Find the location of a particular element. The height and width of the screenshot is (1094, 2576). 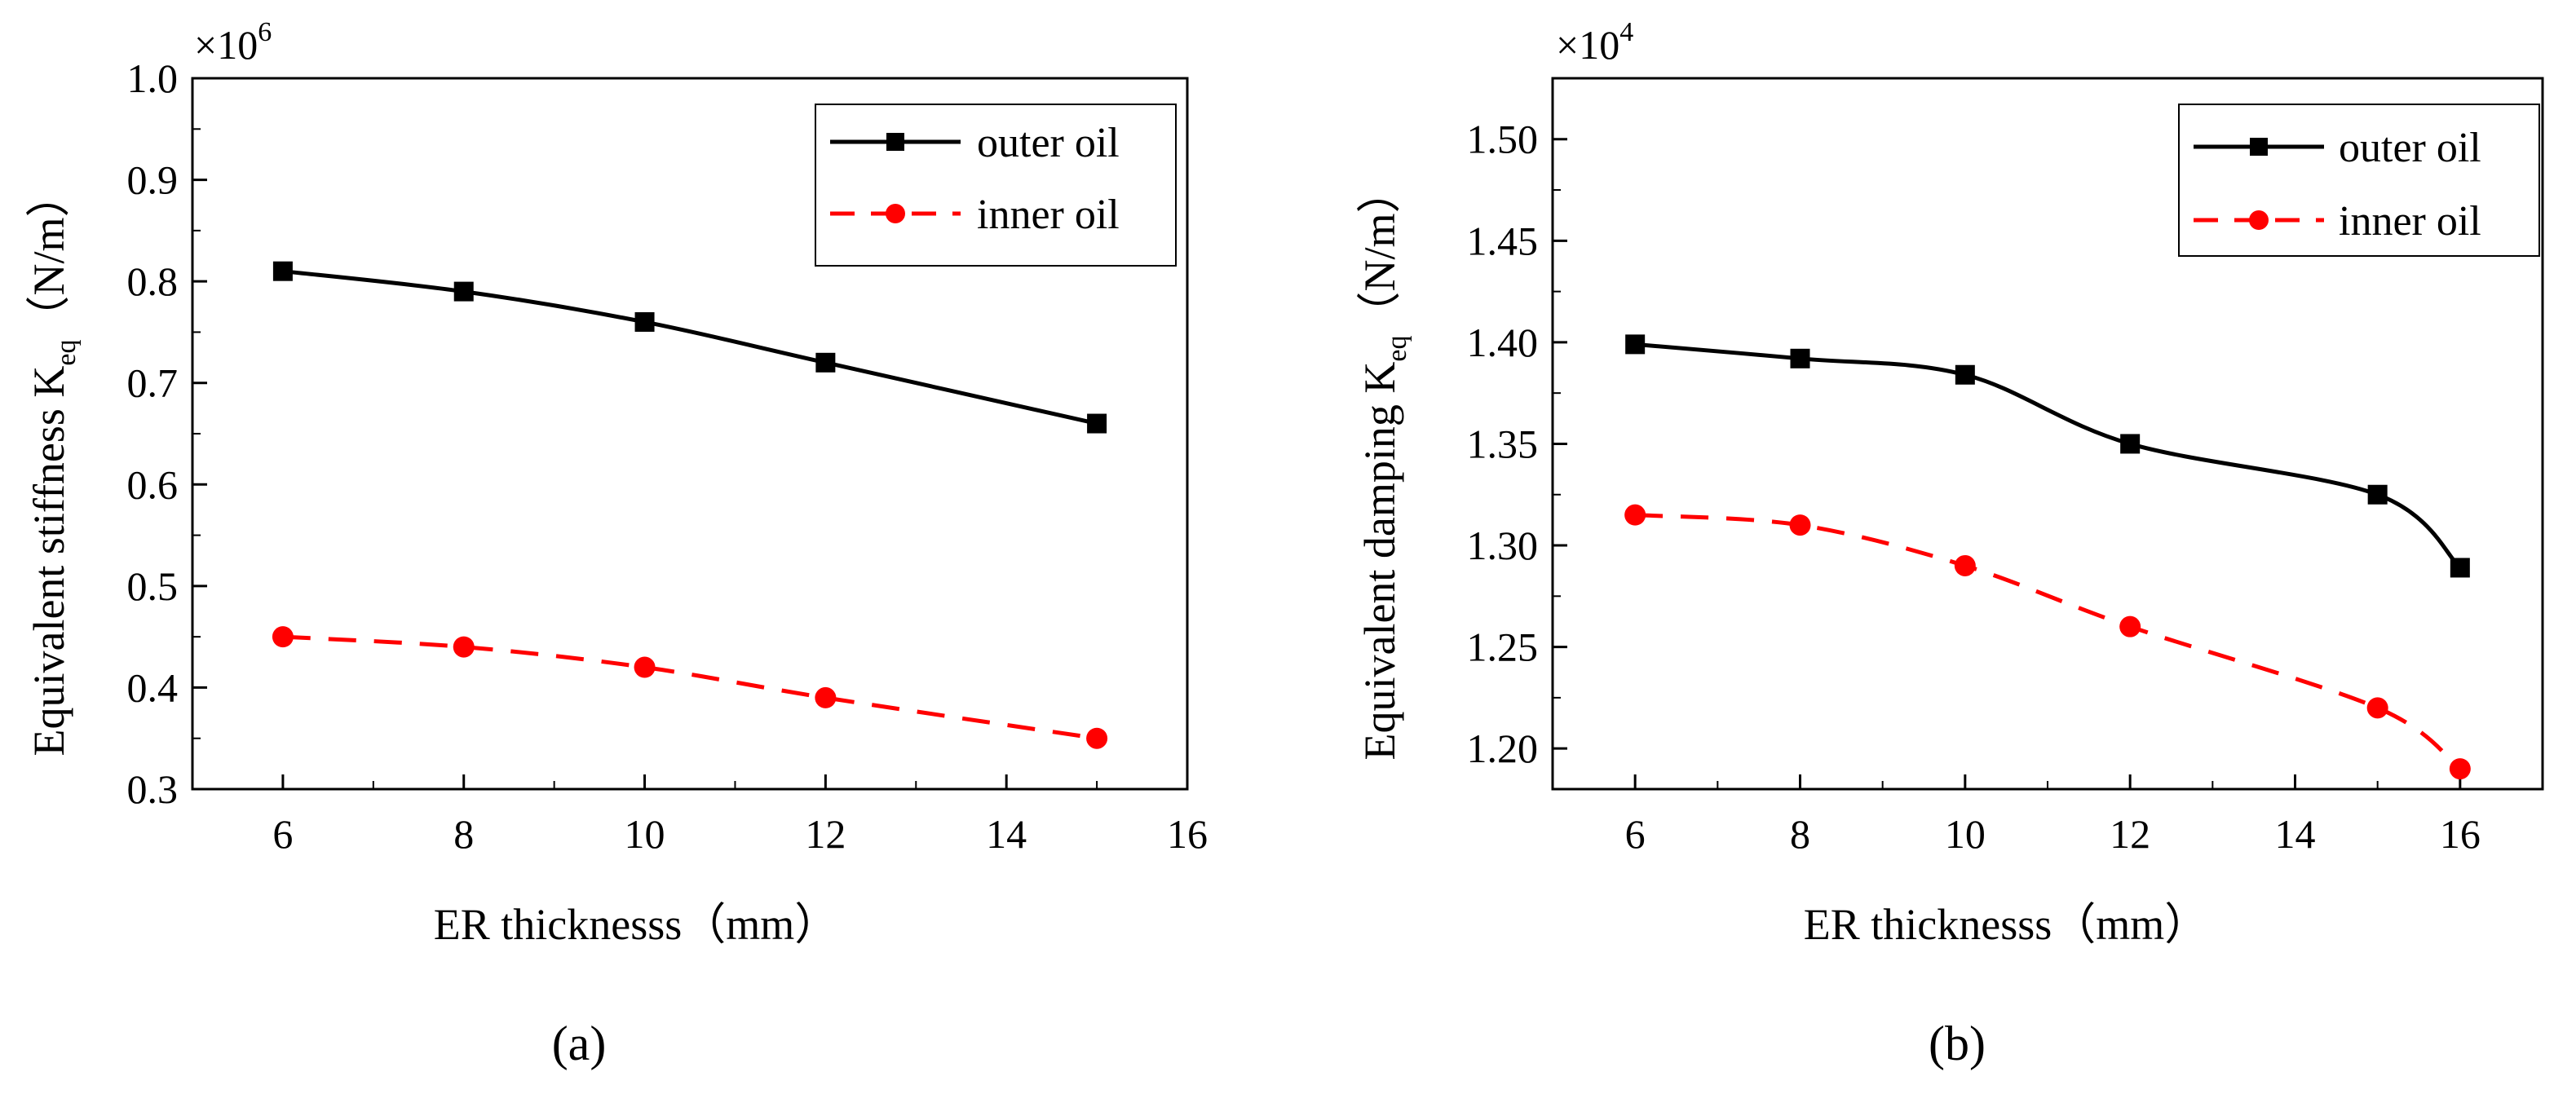

y-tick-label: 0.5 is located at coordinates (153, 586).